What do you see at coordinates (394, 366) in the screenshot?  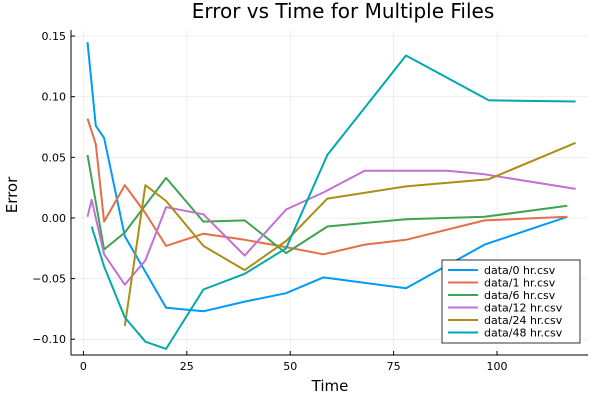 I see `x-tick-label: 75` at bounding box center [394, 366].